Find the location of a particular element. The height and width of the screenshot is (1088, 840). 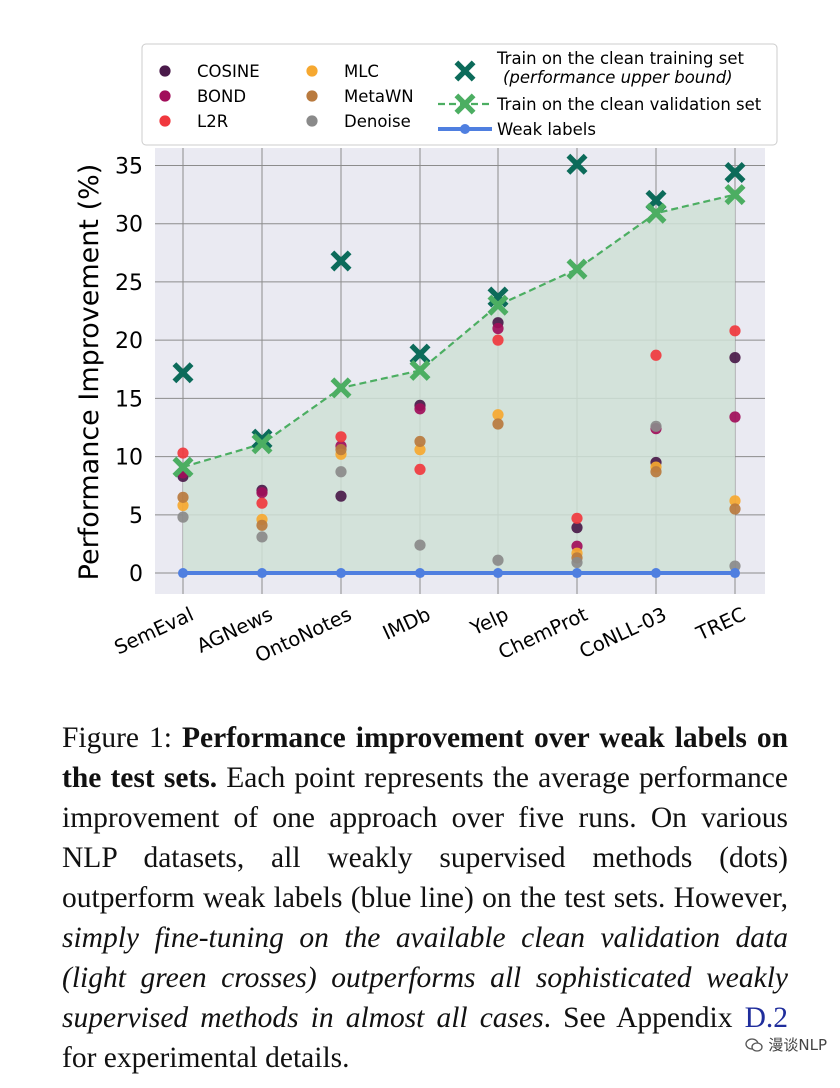

x-tick-label: Yelp is located at coordinates (489, 622).